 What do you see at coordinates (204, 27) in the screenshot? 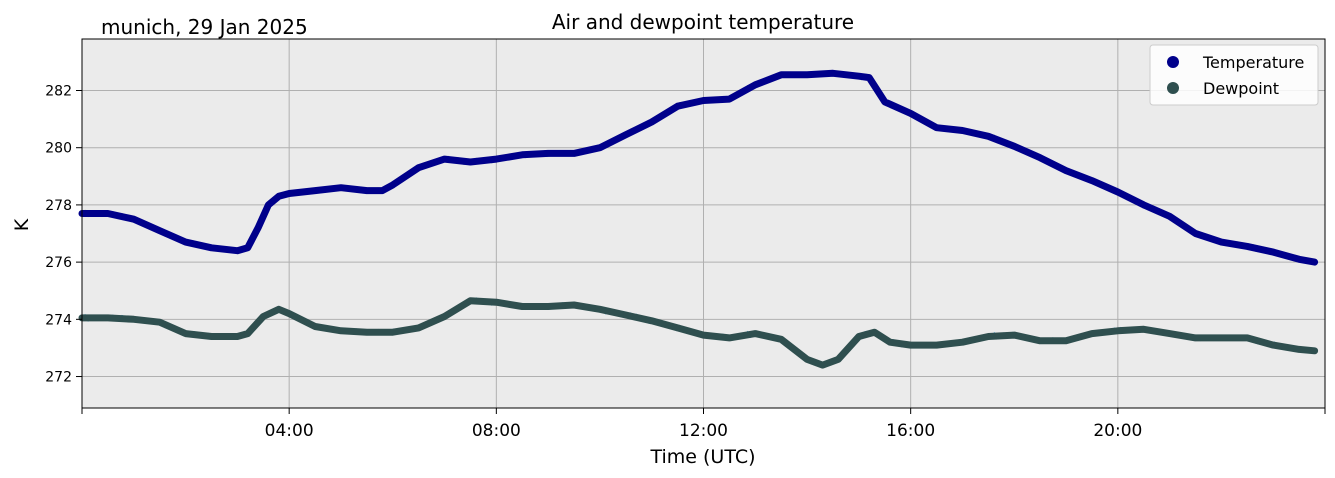
I see `chart-subtitle: munich, 29 Jan 2025` at bounding box center [204, 27].